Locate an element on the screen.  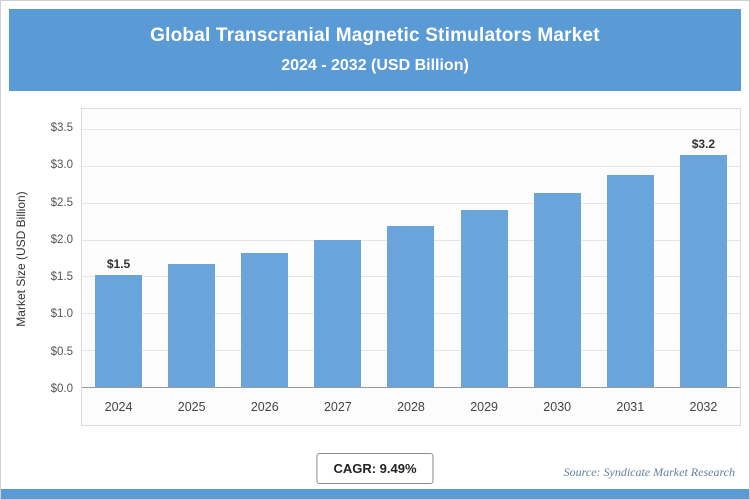
x-tick-label: 2028 is located at coordinates (411, 406).